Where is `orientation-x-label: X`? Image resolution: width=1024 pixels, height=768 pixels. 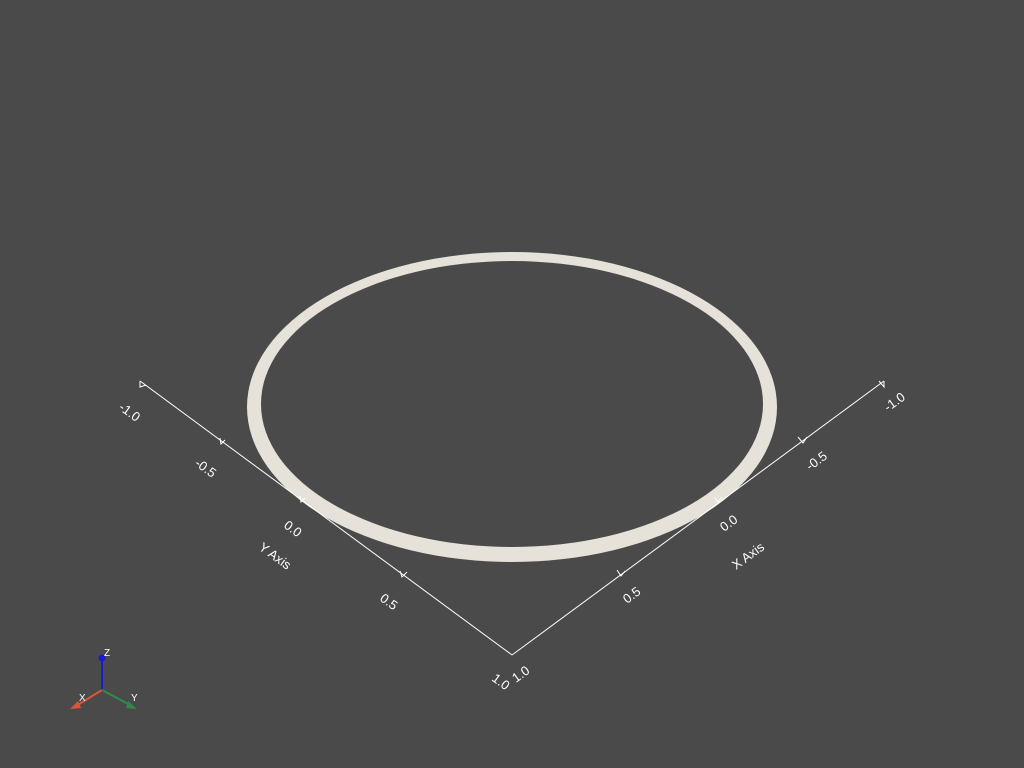
orientation-x-label: X is located at coordinates (82, 698).